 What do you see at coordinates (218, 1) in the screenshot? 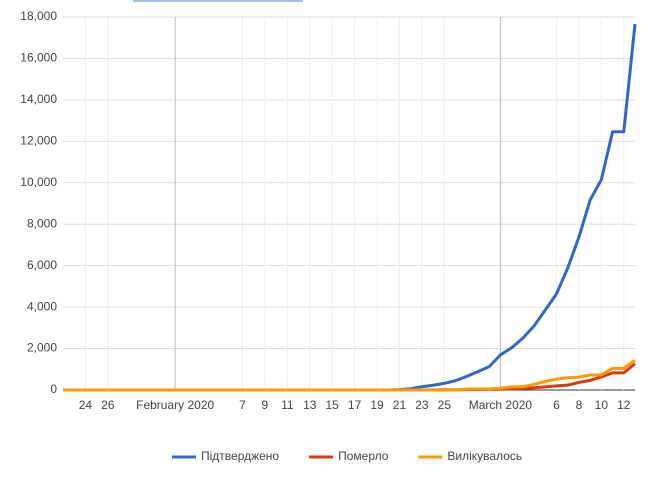
I see `decoration` at bounding box center [218, 1].